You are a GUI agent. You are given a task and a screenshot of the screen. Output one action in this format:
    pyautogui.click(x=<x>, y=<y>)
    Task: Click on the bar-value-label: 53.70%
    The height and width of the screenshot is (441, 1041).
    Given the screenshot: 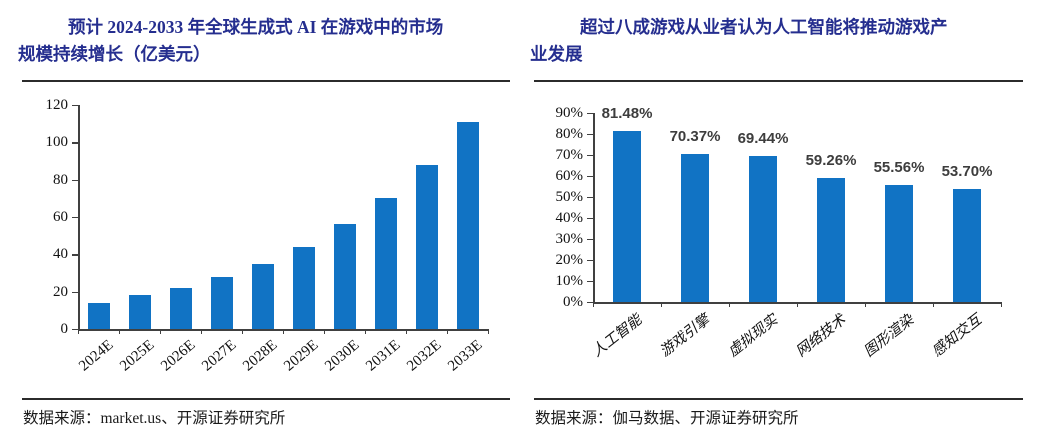 What is the action you would take?
    pyautogui.click(x=967, y=172)
    